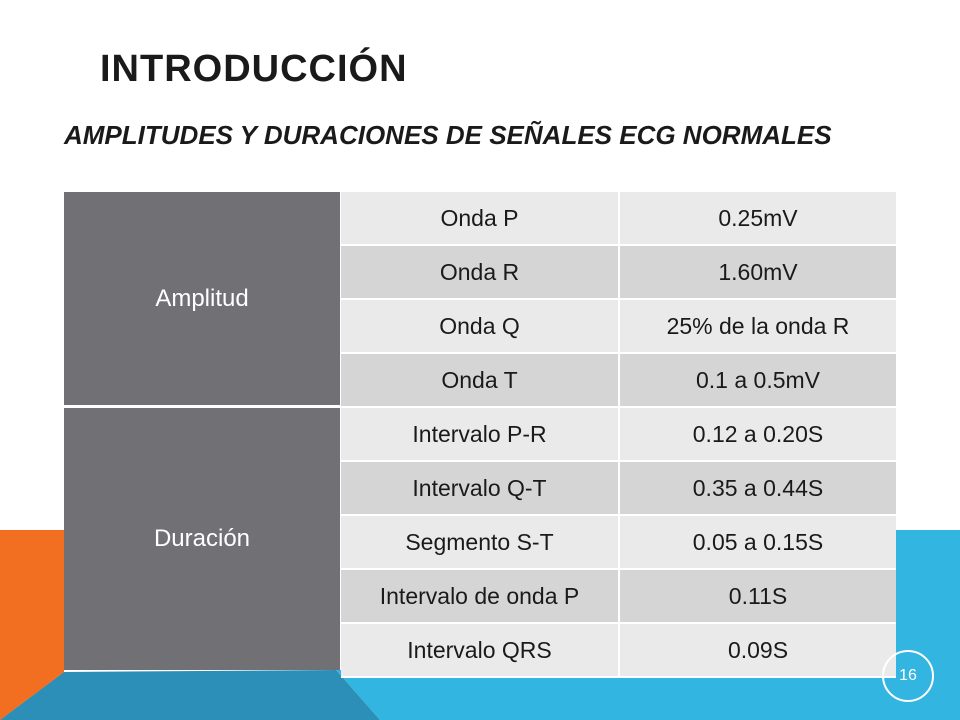 Image resolution: width=960 pixels, height=720 pixels. I want to click on table-row: Intervalo de onda P 0.11S, so click(618, 597).